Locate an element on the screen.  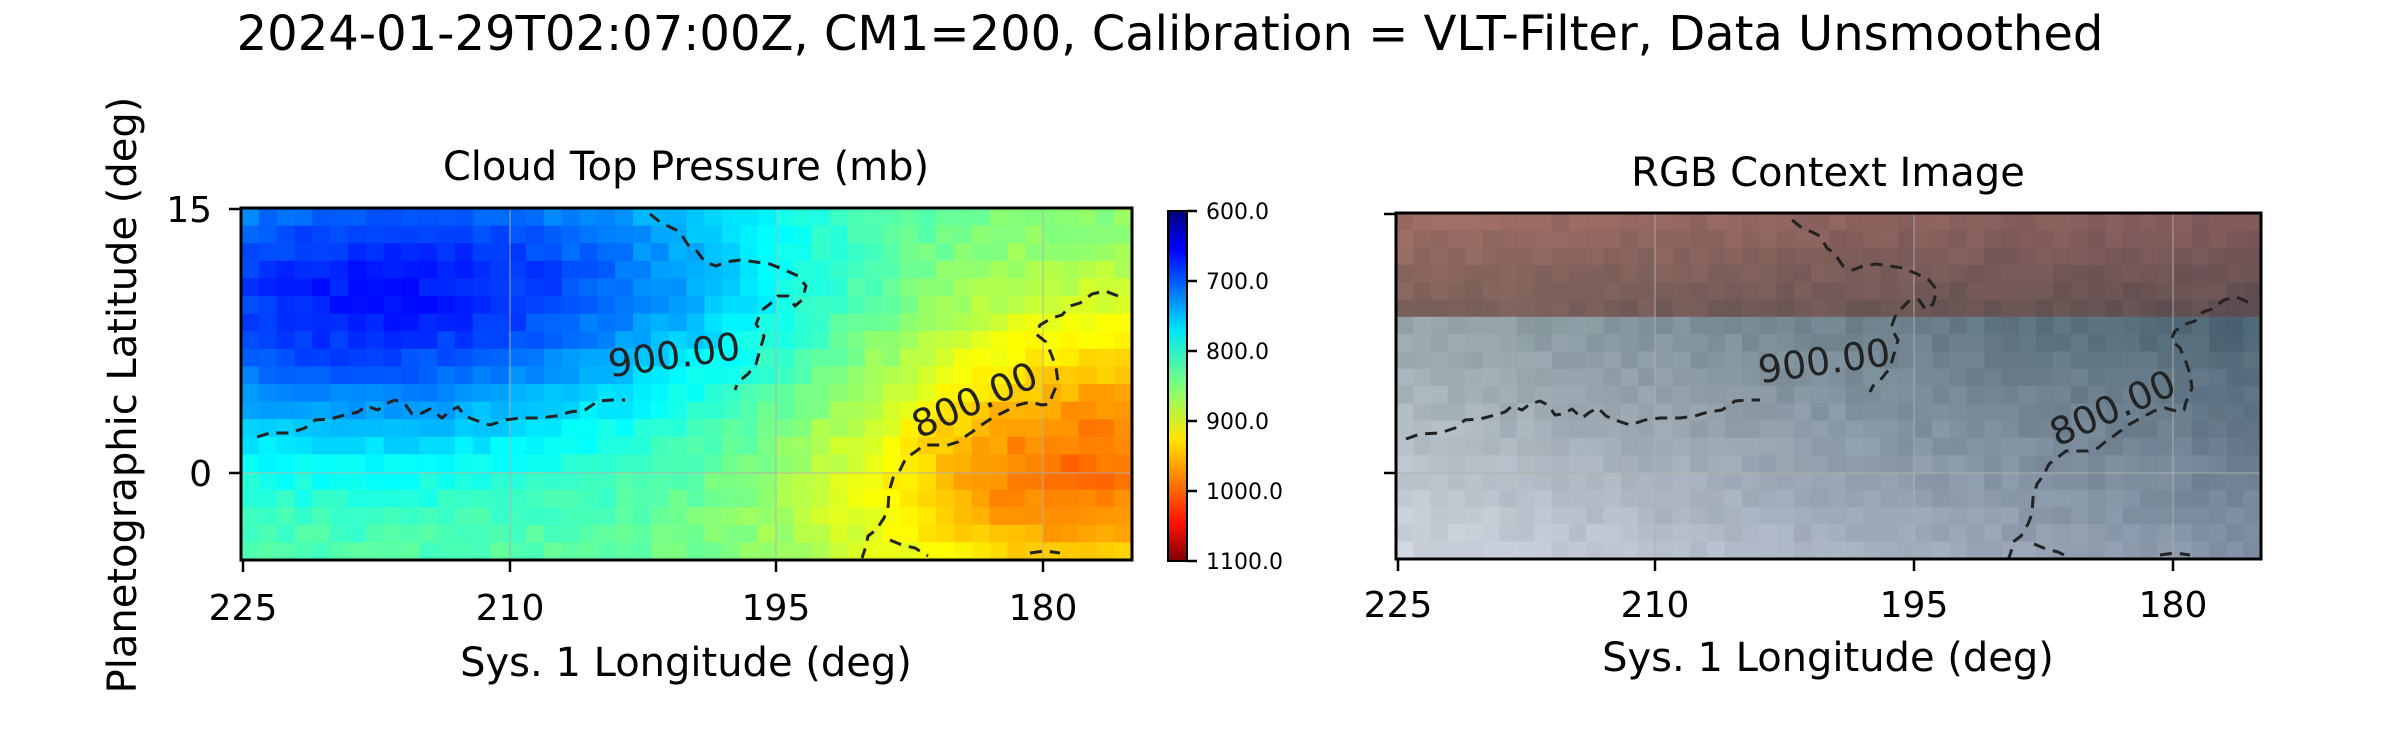
contour-900-line-upper is located at coordinates (728, 301).